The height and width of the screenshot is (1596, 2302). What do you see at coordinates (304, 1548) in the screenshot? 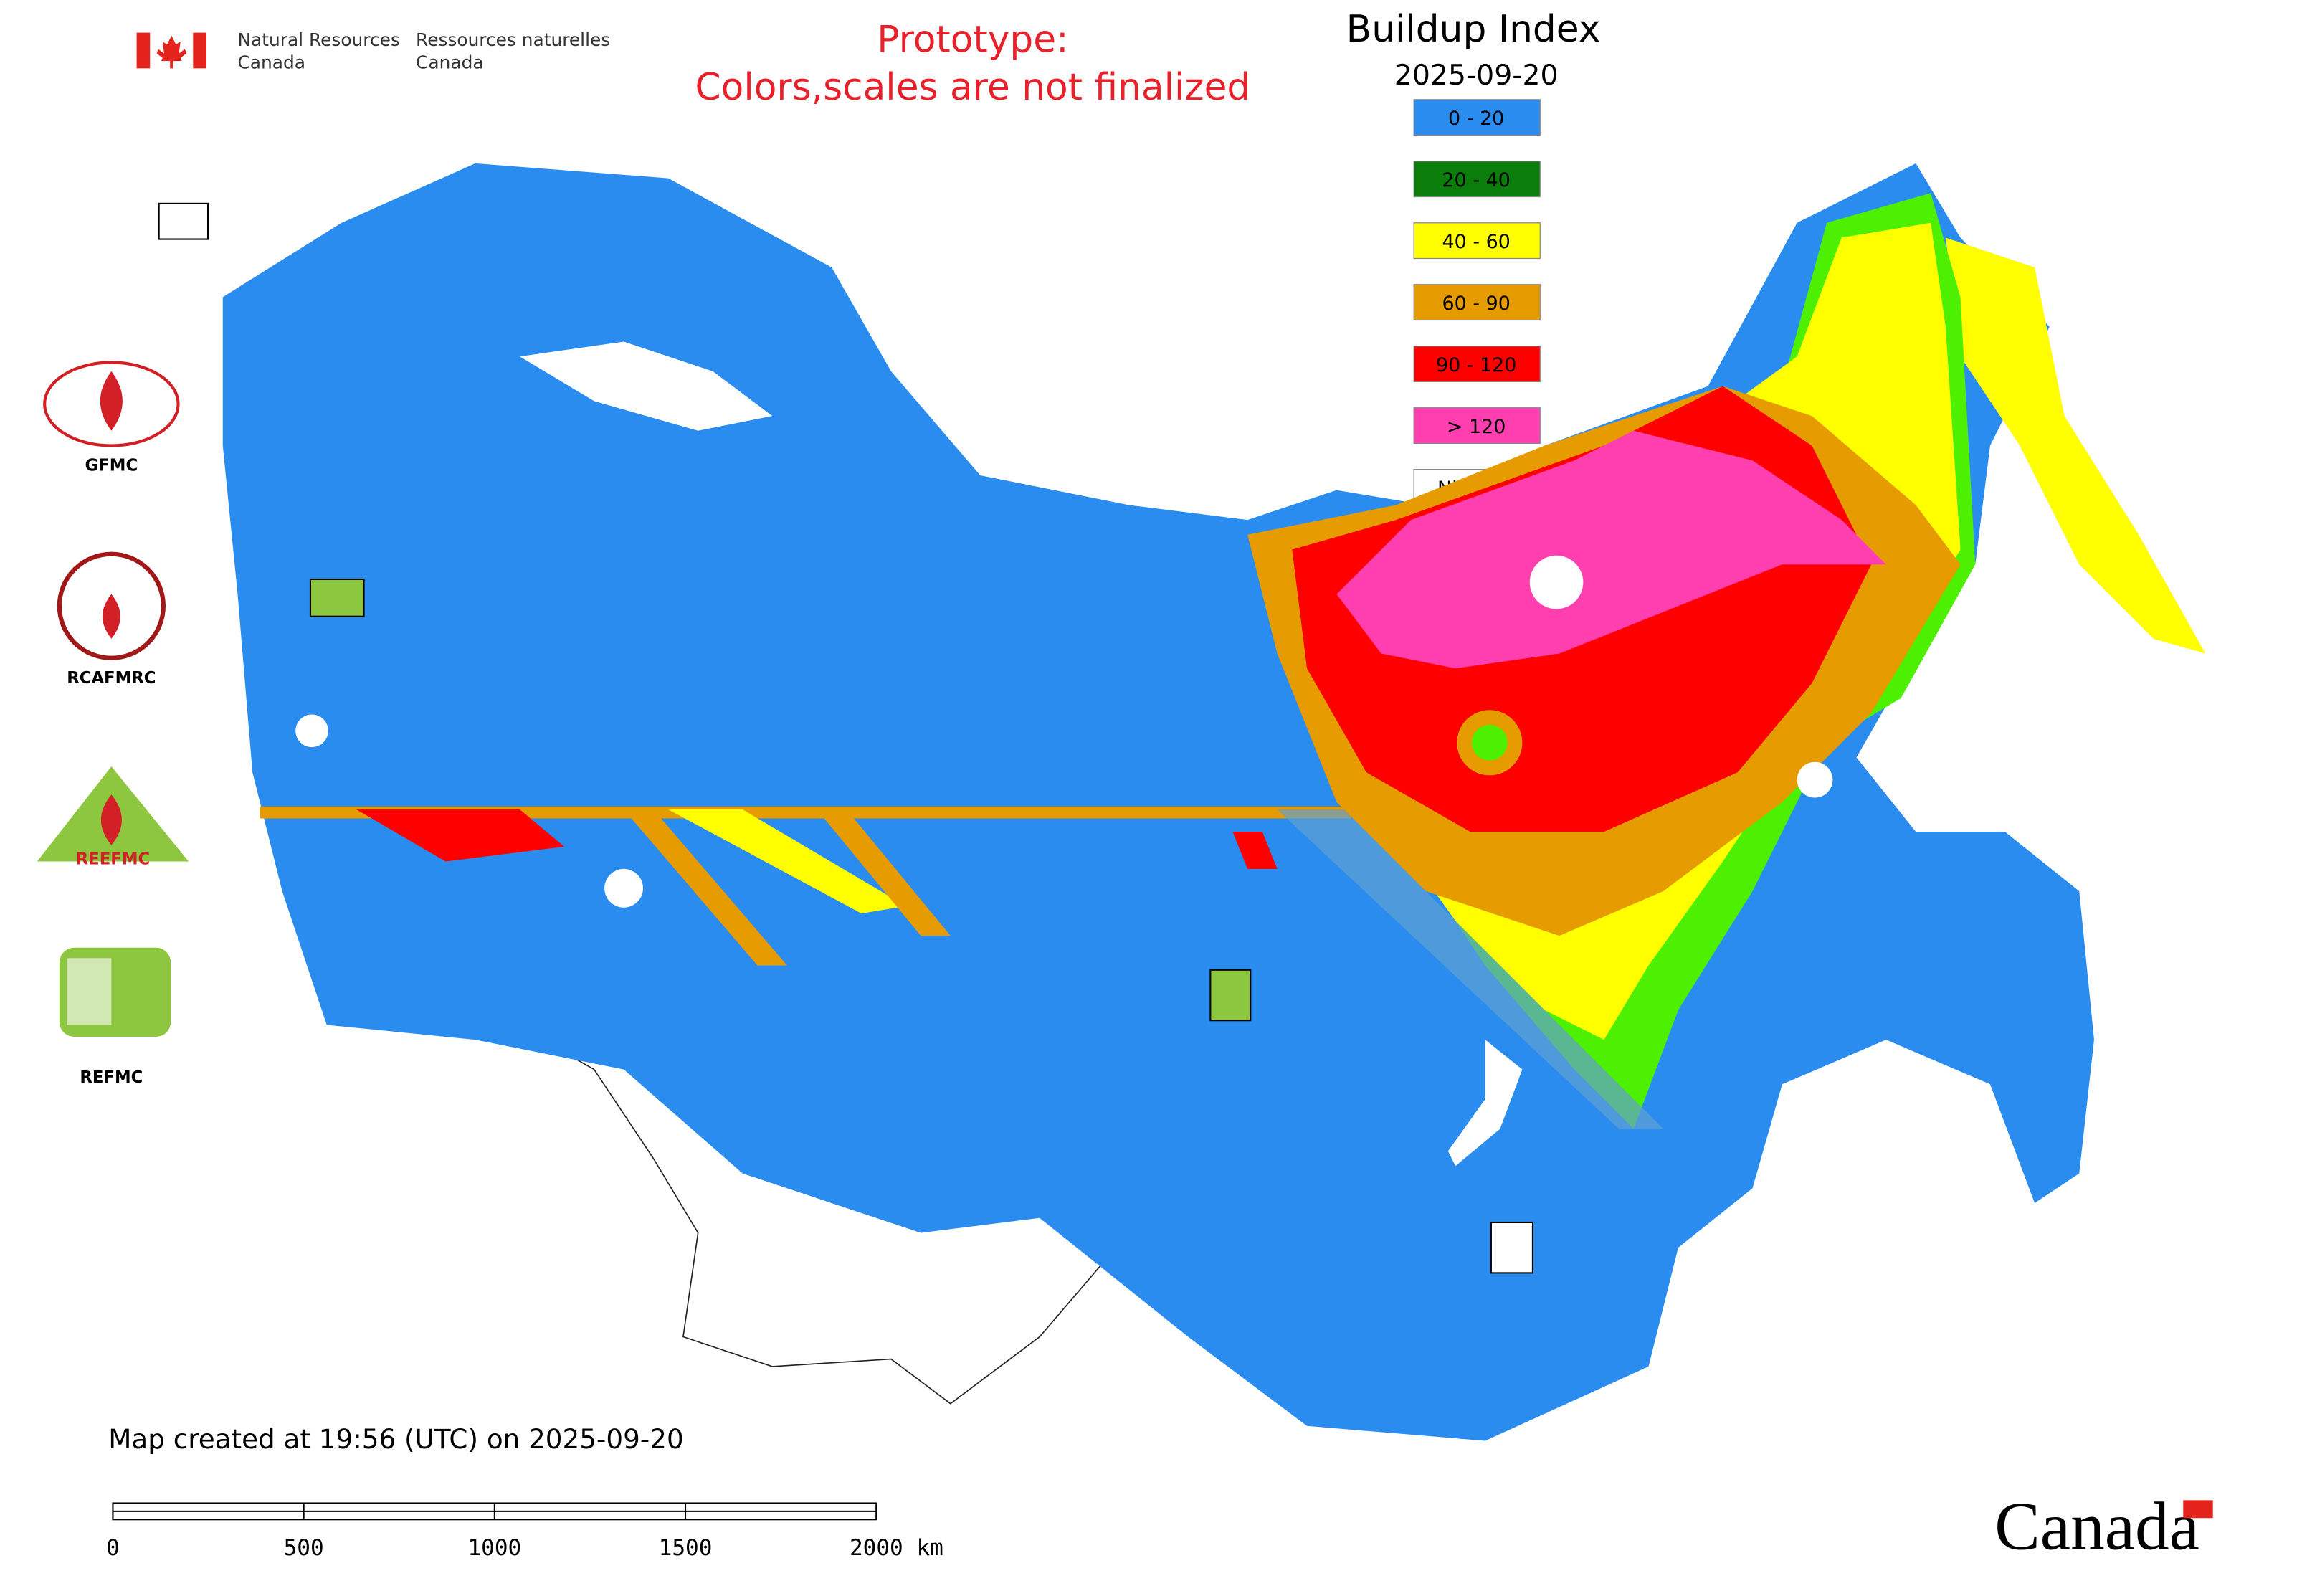
I see `scale-label: 500` at bounding box center [304, 1548].